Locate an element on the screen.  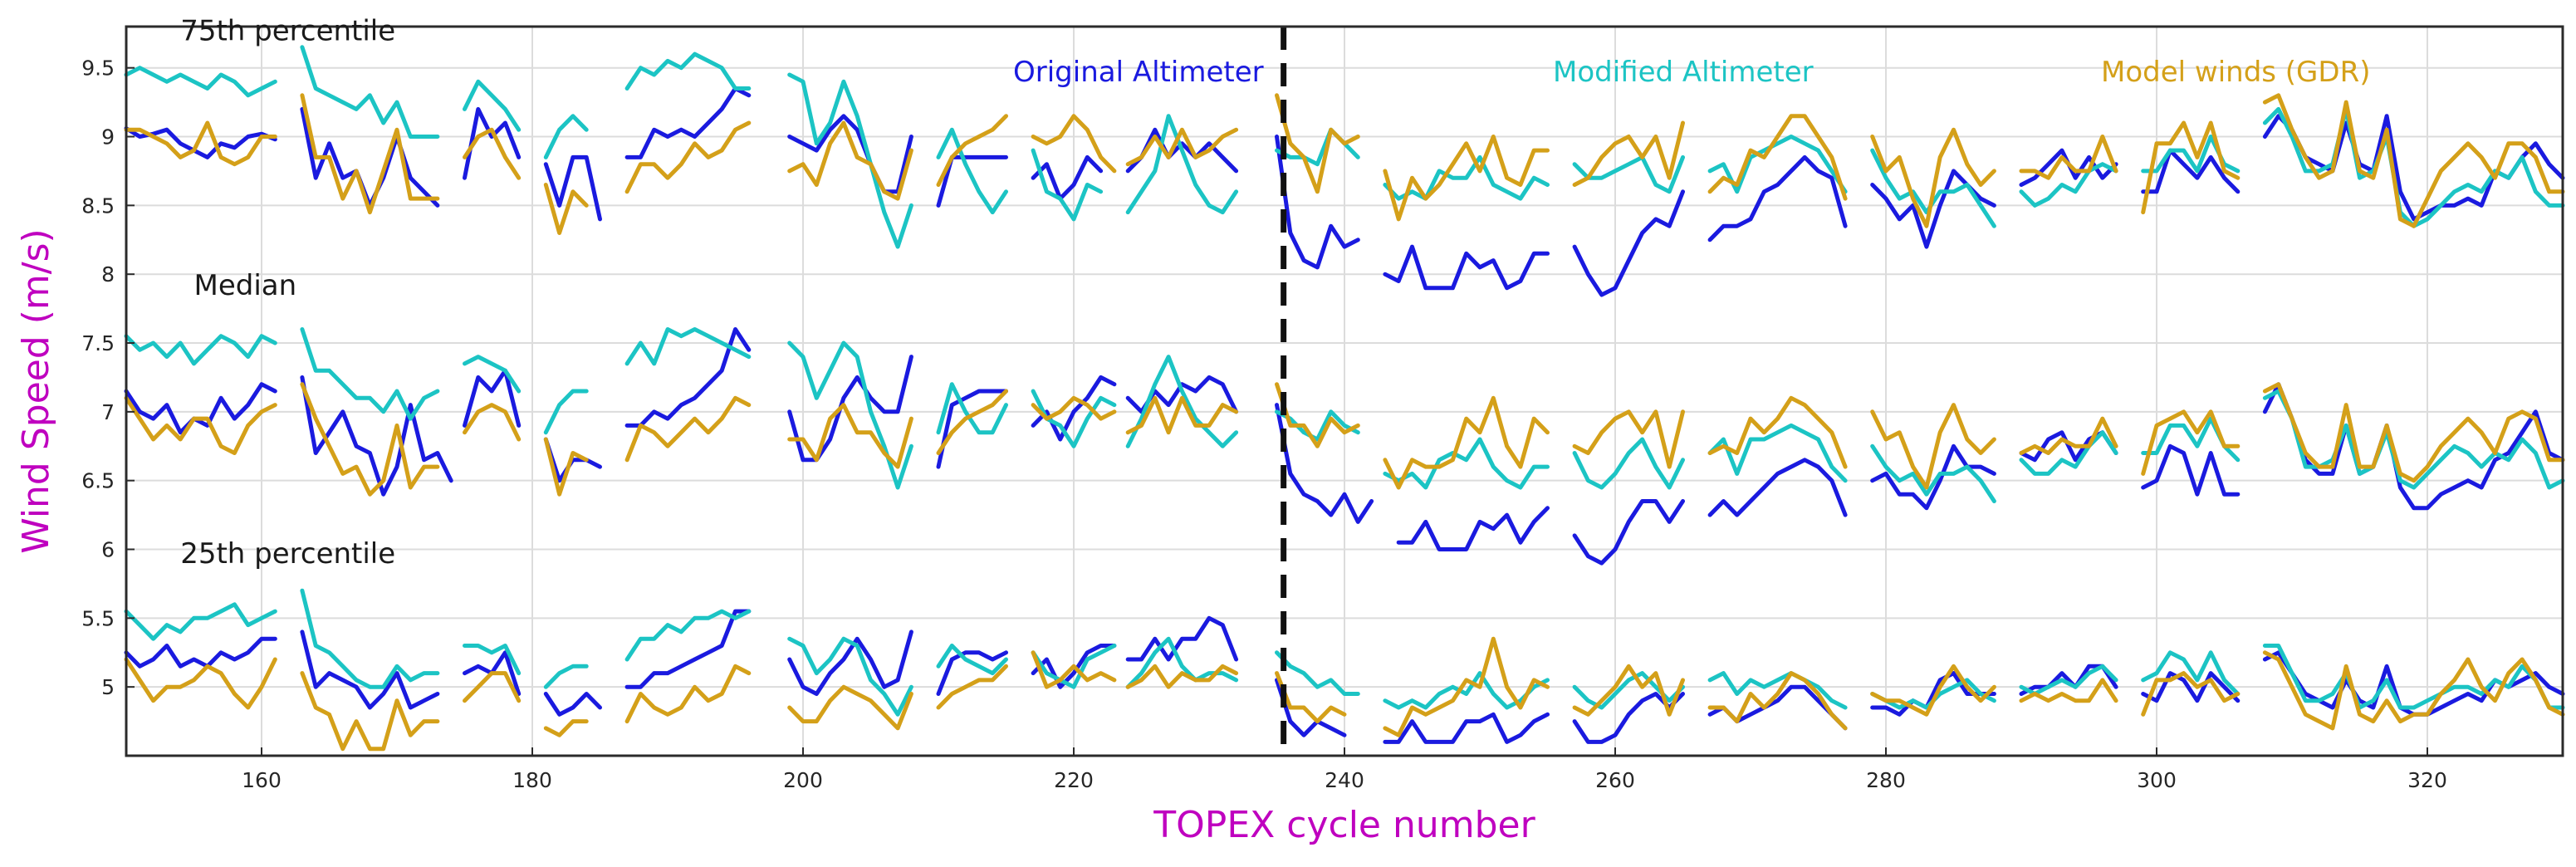
y-tick-label: 7.5 is located at coordinates (98, 343).